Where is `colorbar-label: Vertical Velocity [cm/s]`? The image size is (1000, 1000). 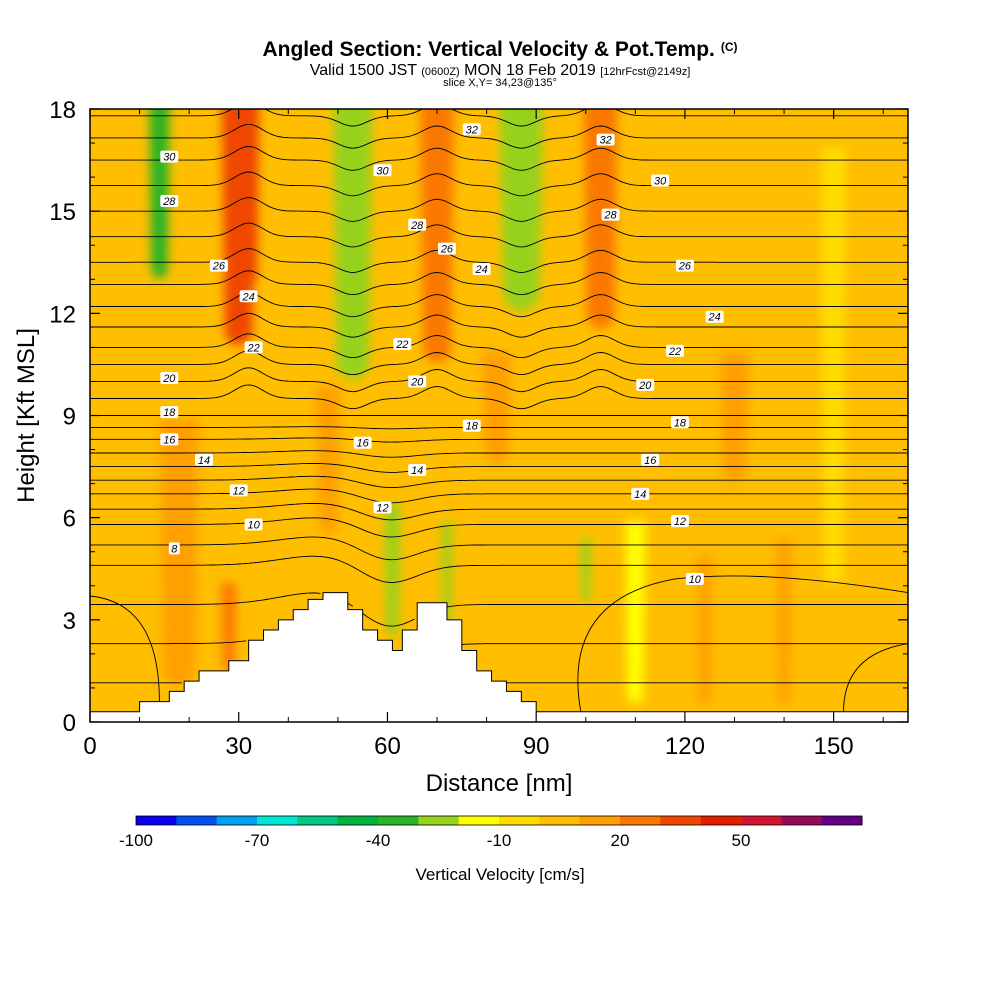 colorbar-label: Vertical Velocity [cm/s] is located at coordinates (499, 874).